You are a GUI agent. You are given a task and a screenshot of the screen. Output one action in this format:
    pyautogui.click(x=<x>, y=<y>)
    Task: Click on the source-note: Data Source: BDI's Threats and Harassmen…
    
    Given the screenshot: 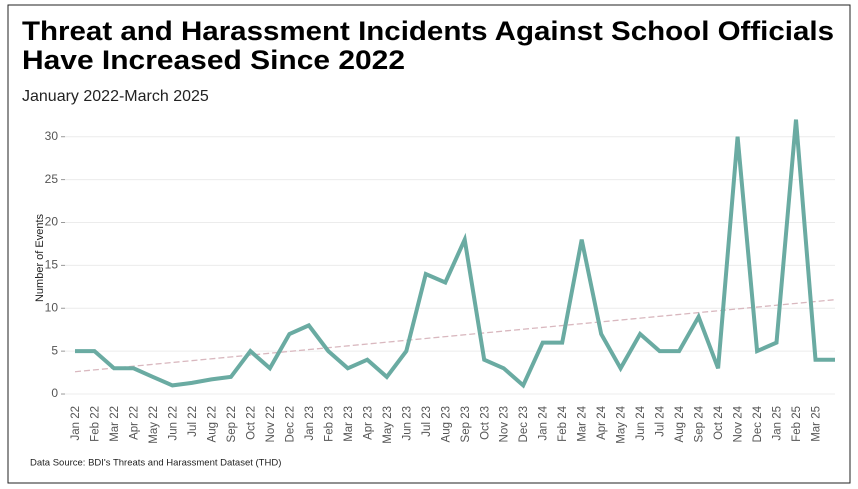 What is the action you would take?
    pyautogui.click(x=155, y=463)
    